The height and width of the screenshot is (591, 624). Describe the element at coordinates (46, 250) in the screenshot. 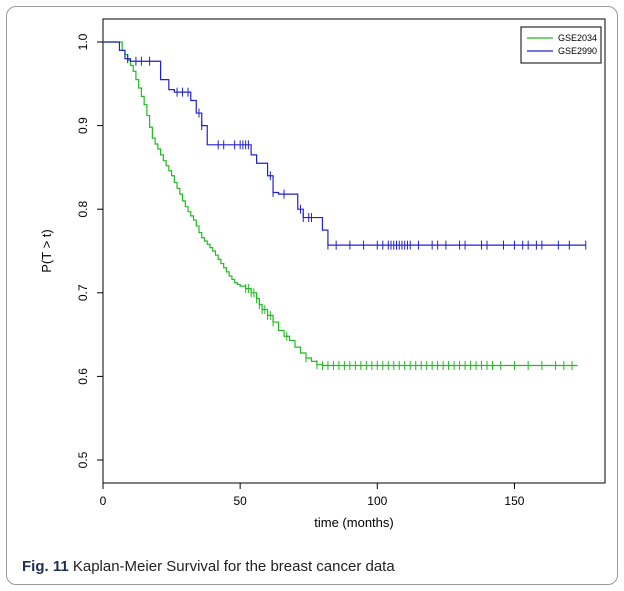

I see `y-axis-label: P(T > t)` at that location.